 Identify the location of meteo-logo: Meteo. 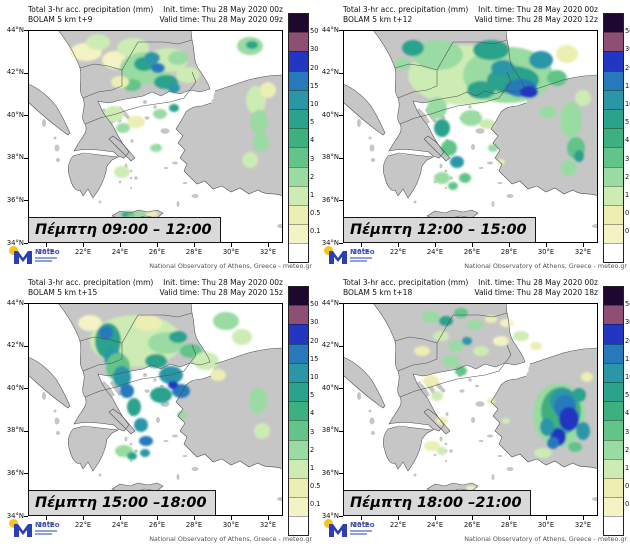
(37, 530).